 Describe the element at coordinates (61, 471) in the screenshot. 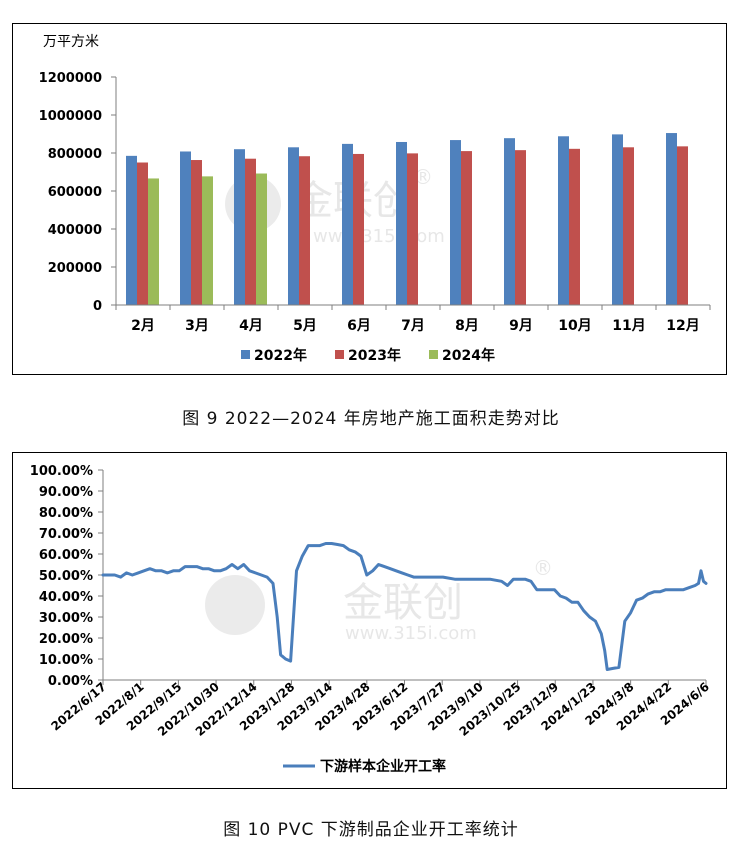

I see `y-tick-label: 100.00%` at that location.